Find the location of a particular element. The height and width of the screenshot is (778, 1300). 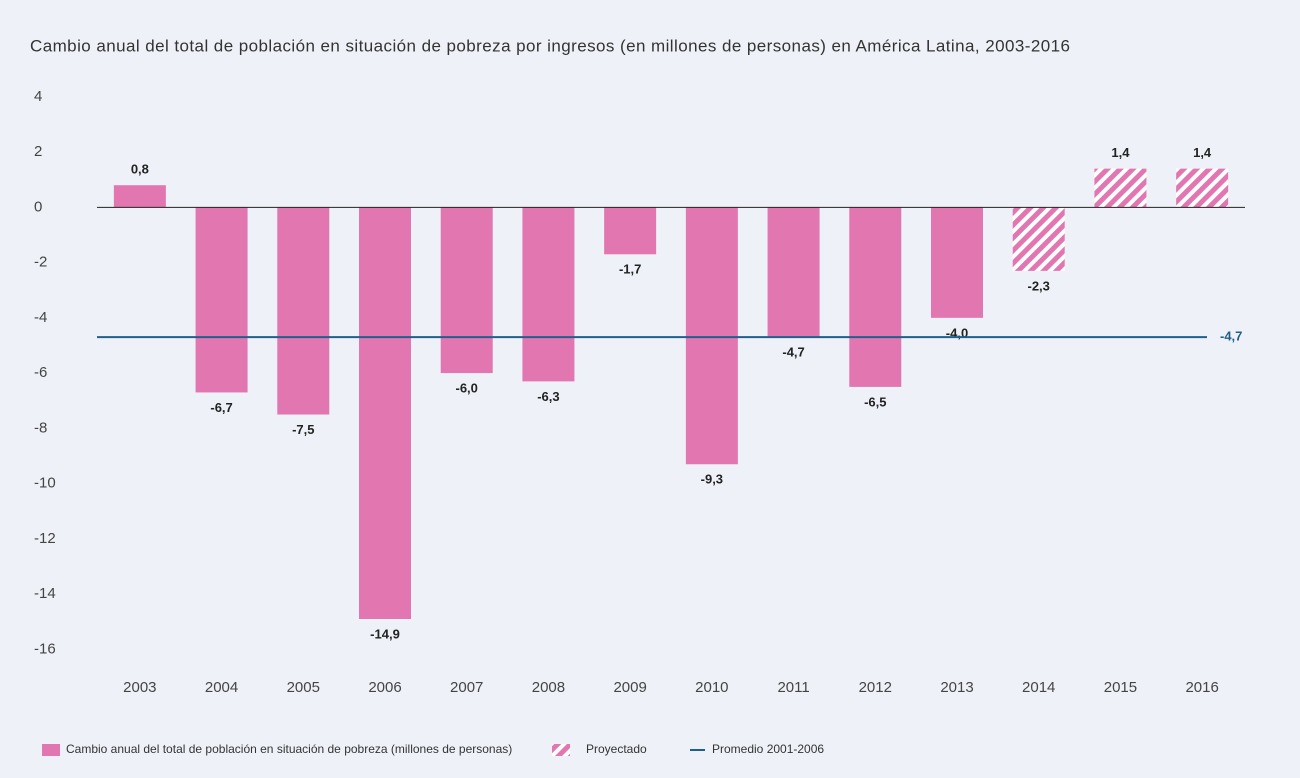

y-tick-label: -16 is located at coordinates (45, 648).